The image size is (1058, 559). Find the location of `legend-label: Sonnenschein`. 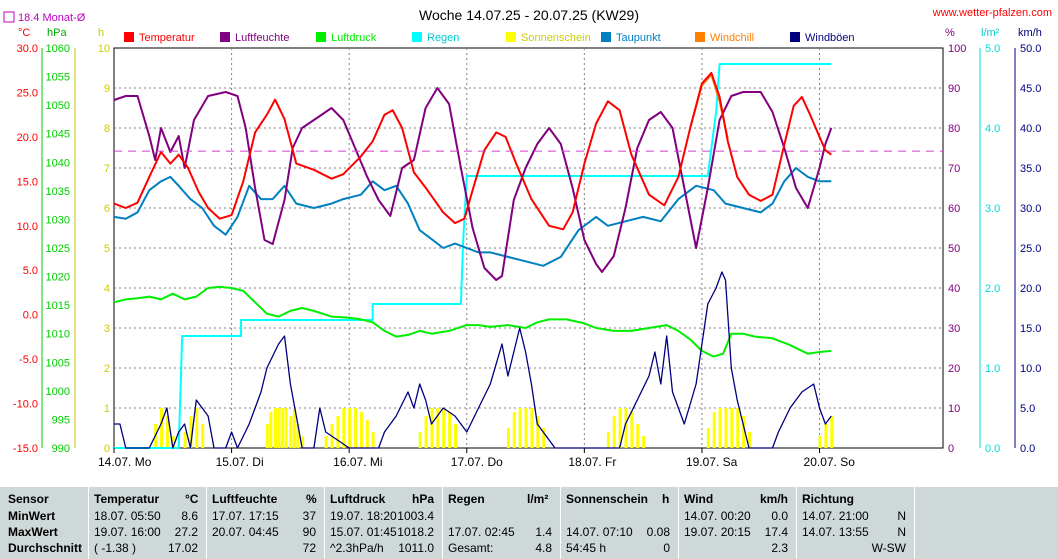

legend-label: Sonnenschein is located at coordinates (556, 38).